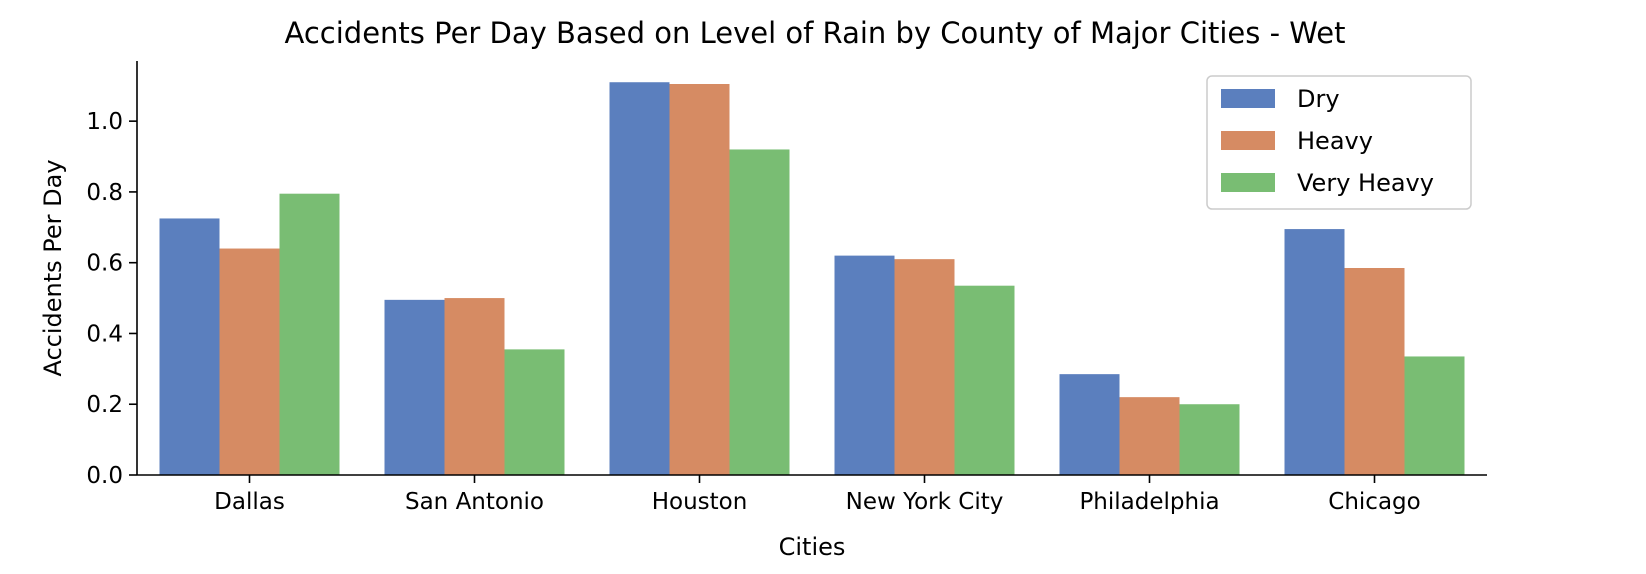  What do you see at coordinates (699, 279) in the screenshot?
I see `bar-heavy-houston` at bounding box center [699, 279].